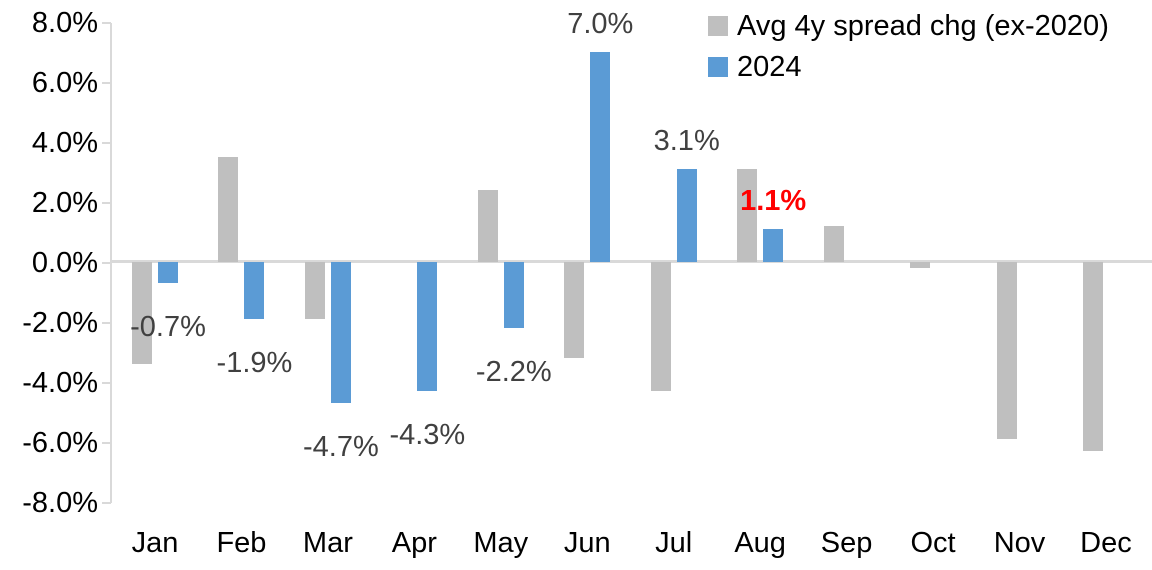 This screenshot has height=570, width=1152. Describe the element at coordinates (631, 261) in the screenshot. I see `zero-baseline` at that location.